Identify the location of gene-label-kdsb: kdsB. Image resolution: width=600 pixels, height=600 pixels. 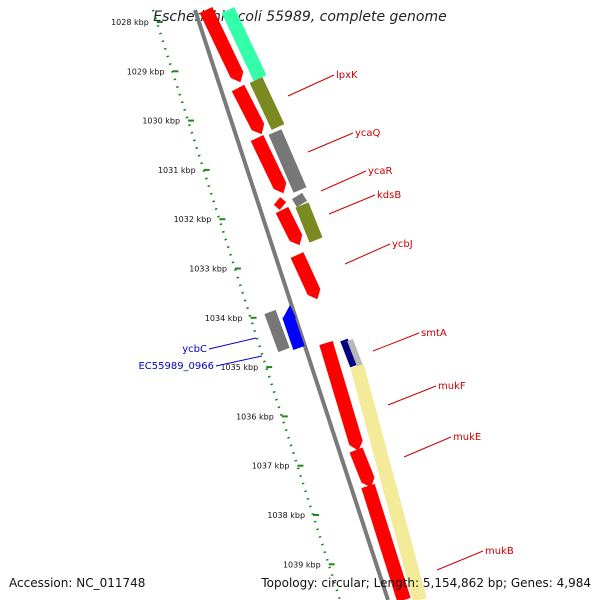
(389, 195).